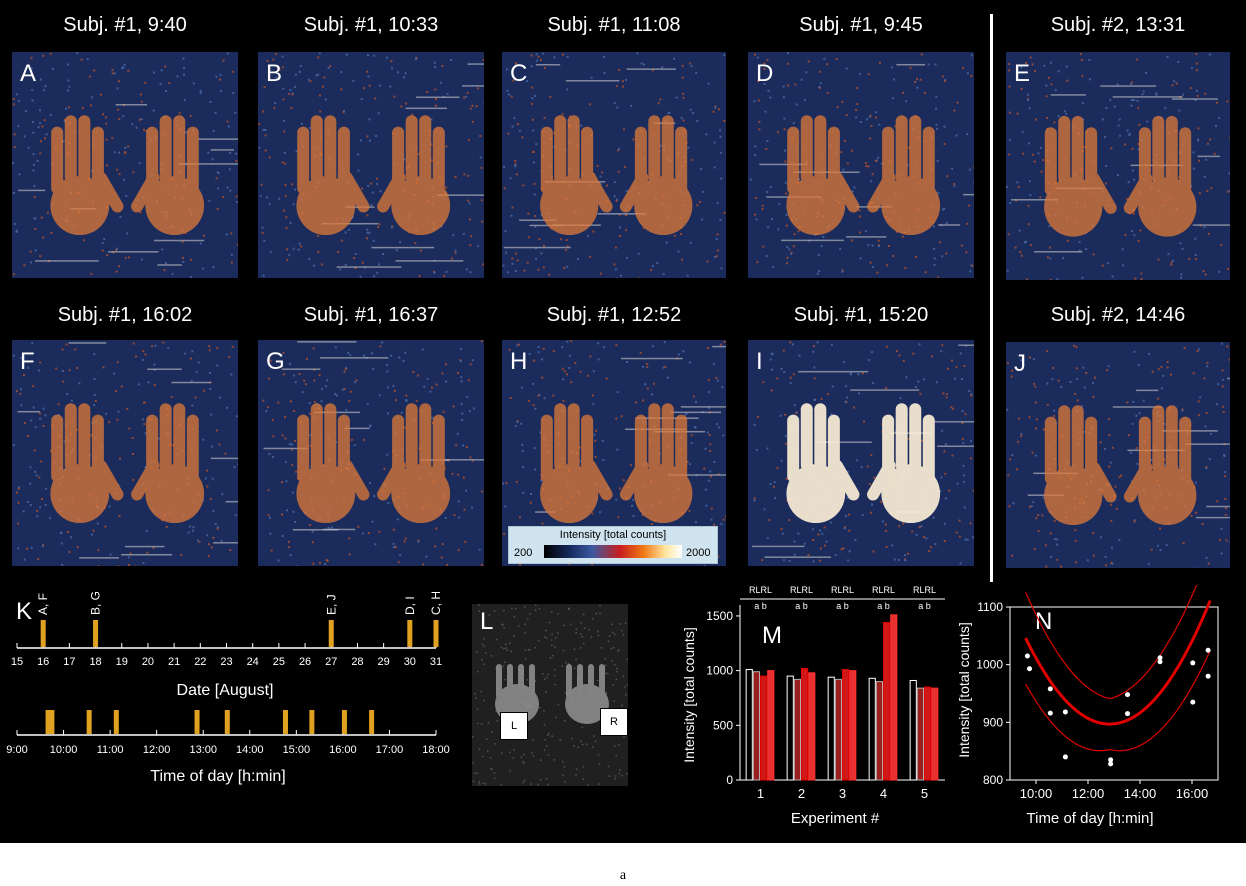 This screenshot has height=886, width=1246. Describe the element at coordinates (989, 665) in the screenshot. I see `n-ytick-label: 1000` at that location.